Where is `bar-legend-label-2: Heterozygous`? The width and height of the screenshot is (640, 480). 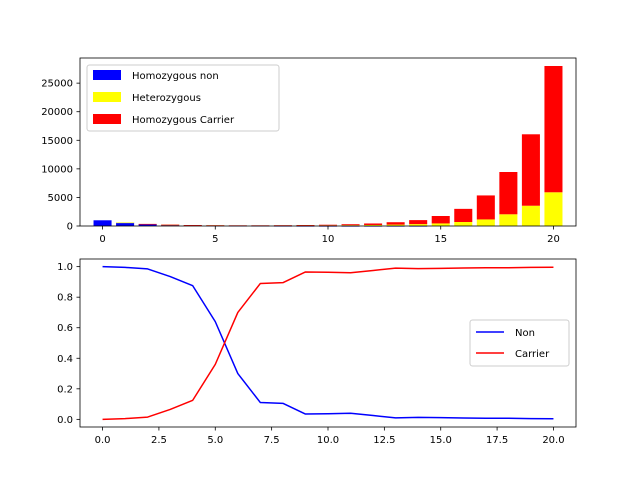
bar-legend-label-2: Heterozygous is located at coordinates (166, 98).